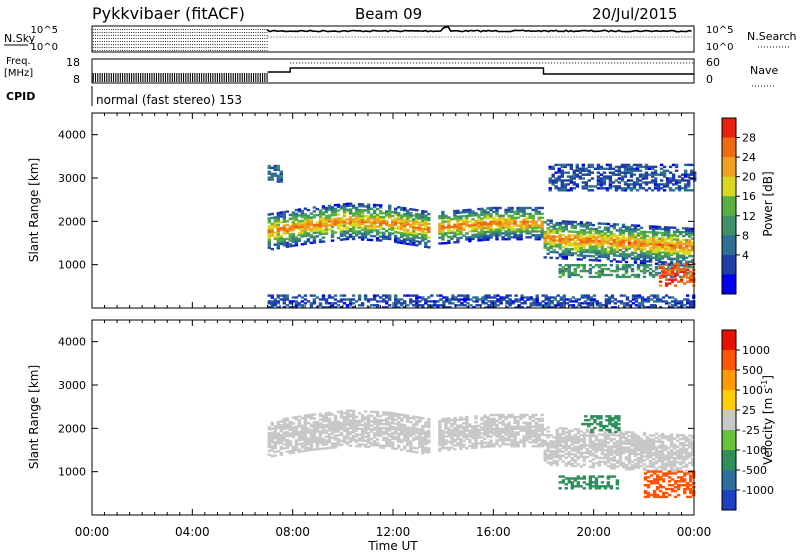 The image size is (800, 554). What do you see at coordinates (20, 38) in the screenshot?
I see `nsky-label: N.Sky` at bounding box center [20, 38].